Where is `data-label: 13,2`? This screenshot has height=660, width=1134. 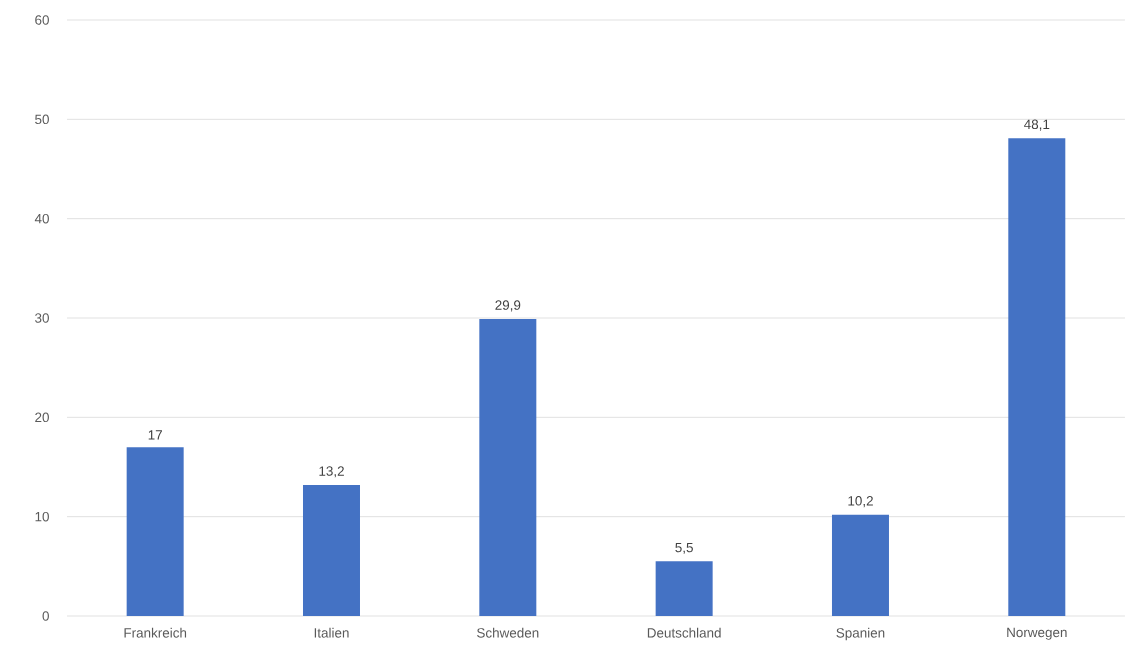 data-label: 13,2 is located at coordinates (331, 472).